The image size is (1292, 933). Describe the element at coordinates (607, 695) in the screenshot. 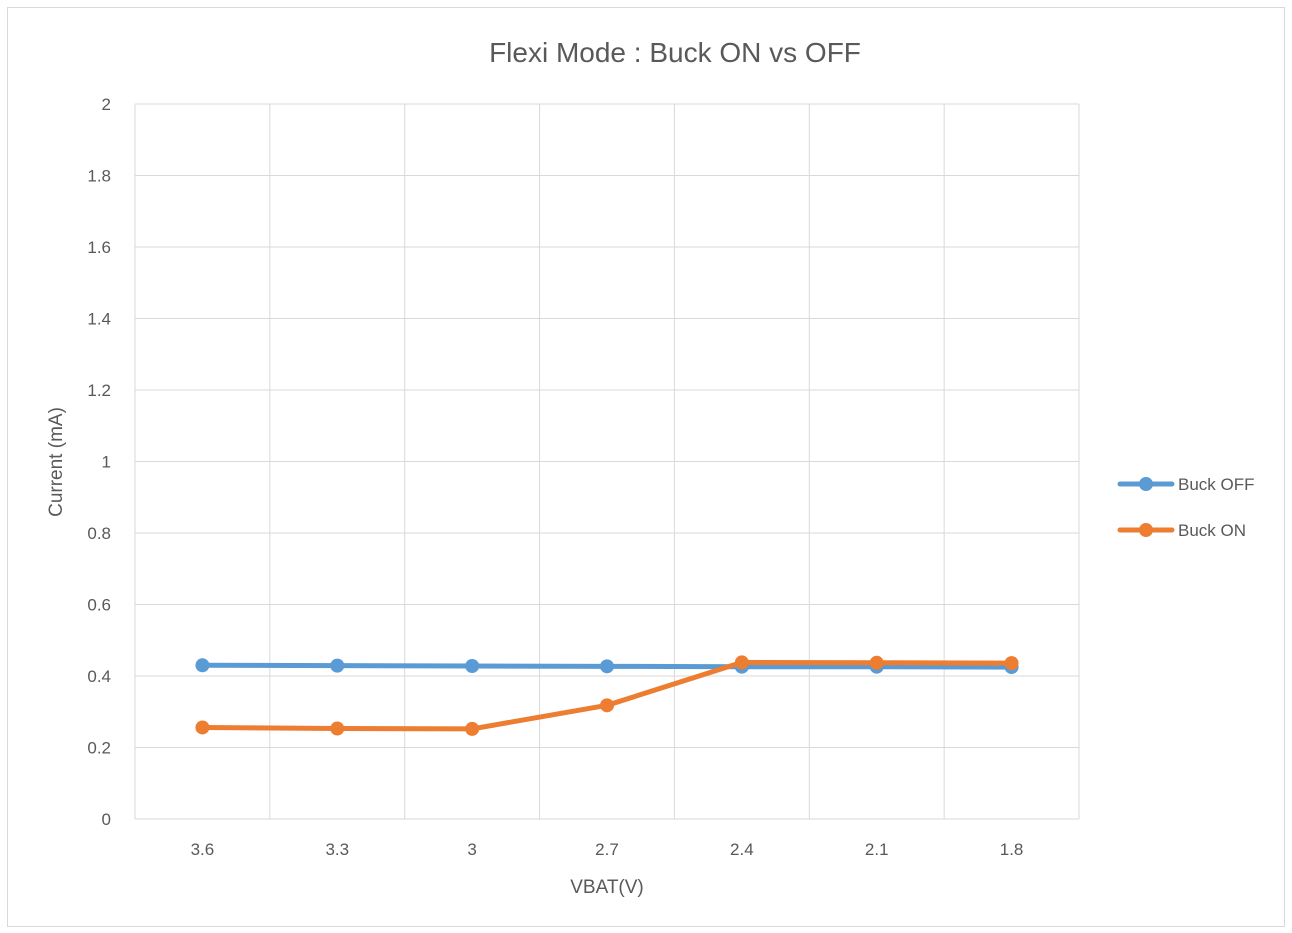

I see `series-group` at that location.